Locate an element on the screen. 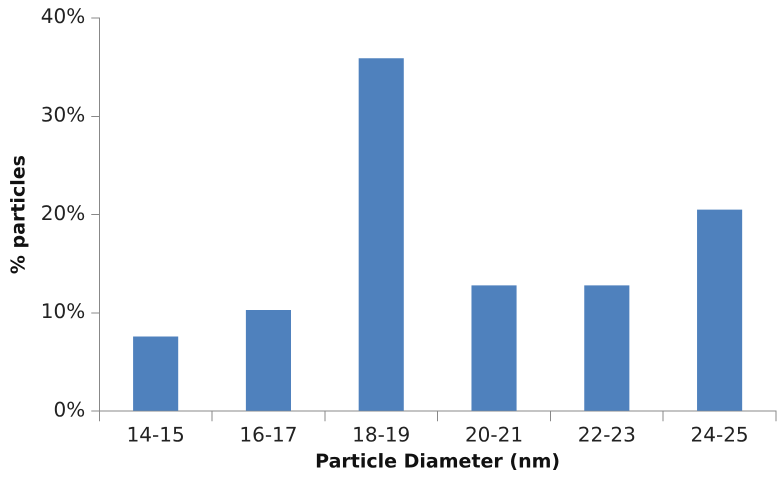 The image size is (780, 478). y-tick-label: 0% is located at coordinates (70, 409).